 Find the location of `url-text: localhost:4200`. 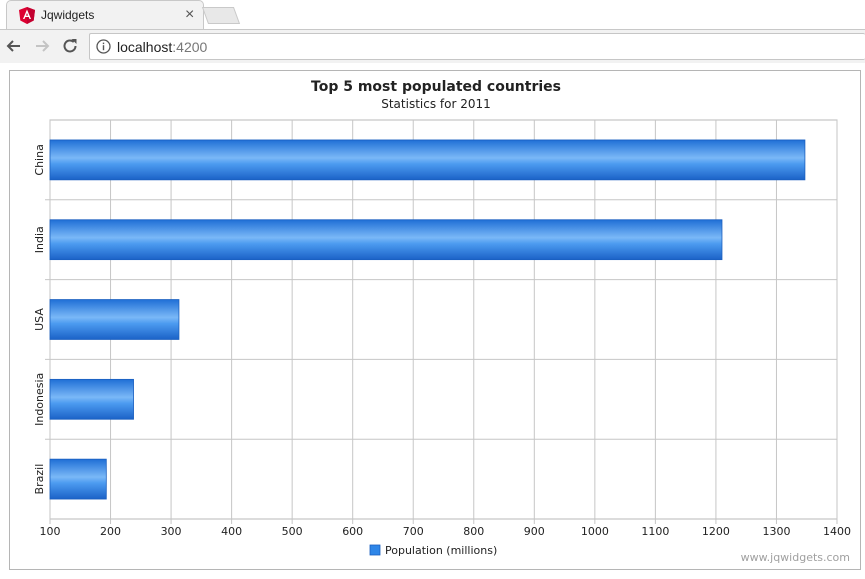

url-text: localhost:4200 is located at coordinates (162, 47).